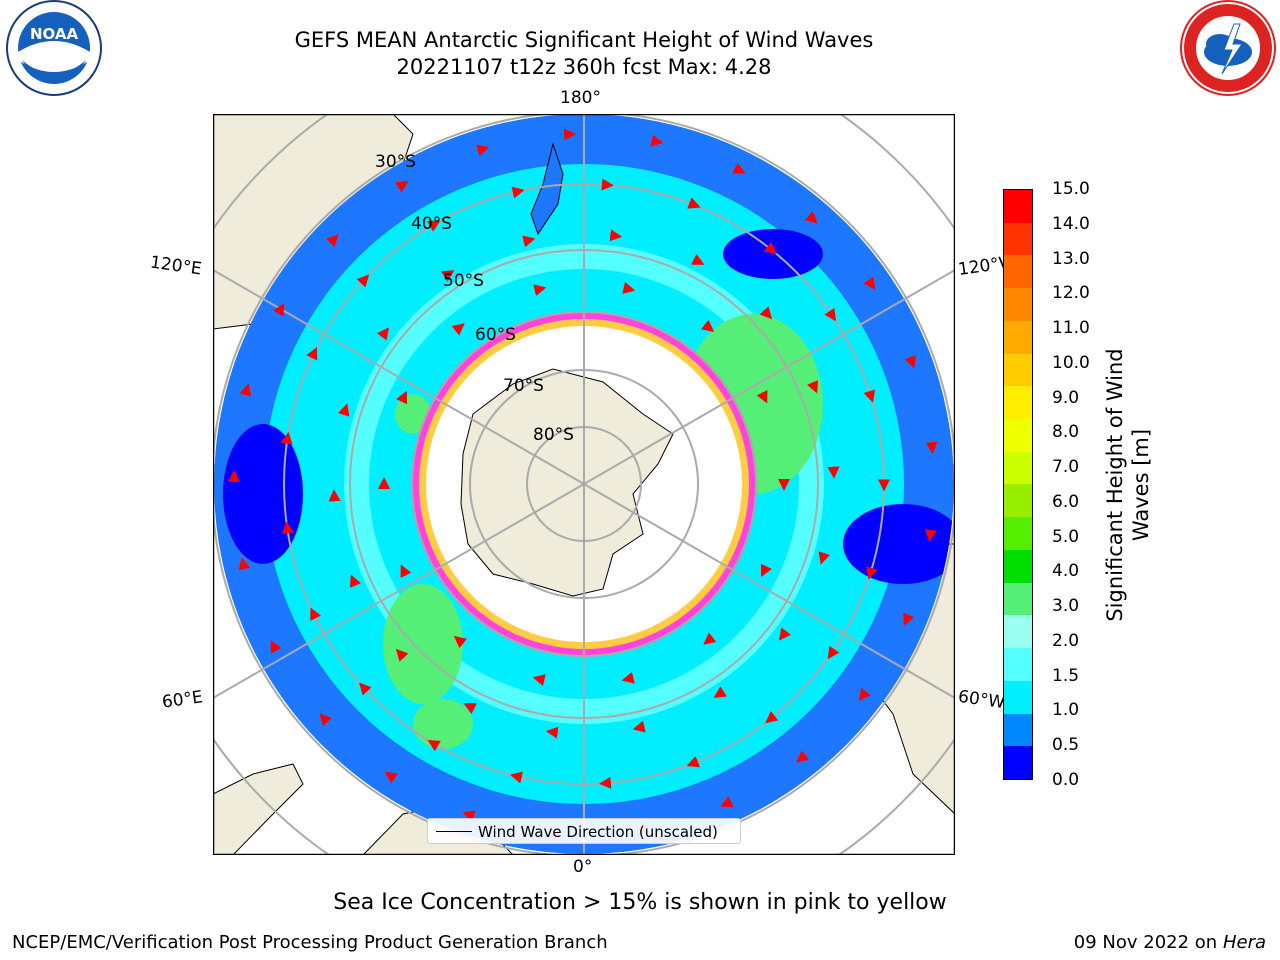 The height and width of the screenshot is (960, 1280). What do you see at coordinates (1066, 780) in the screenshot?
I see `colorbar-tick-label: 0.0` at bounding box center [1066, 780].